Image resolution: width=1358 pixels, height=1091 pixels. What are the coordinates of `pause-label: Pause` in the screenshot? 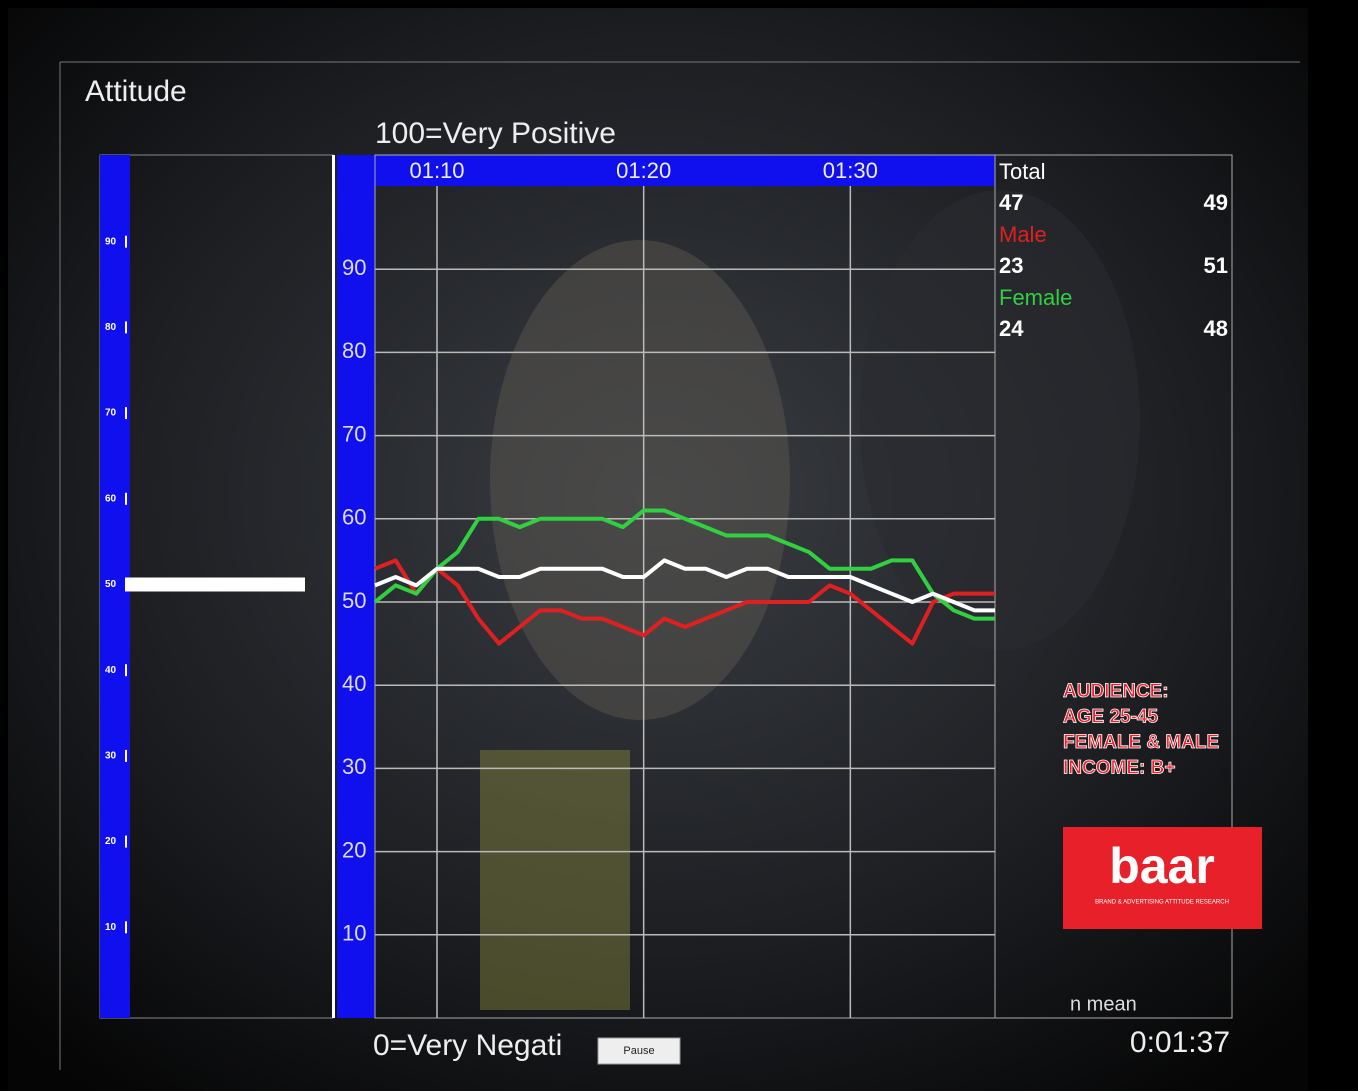 It's located at (638, 1051).